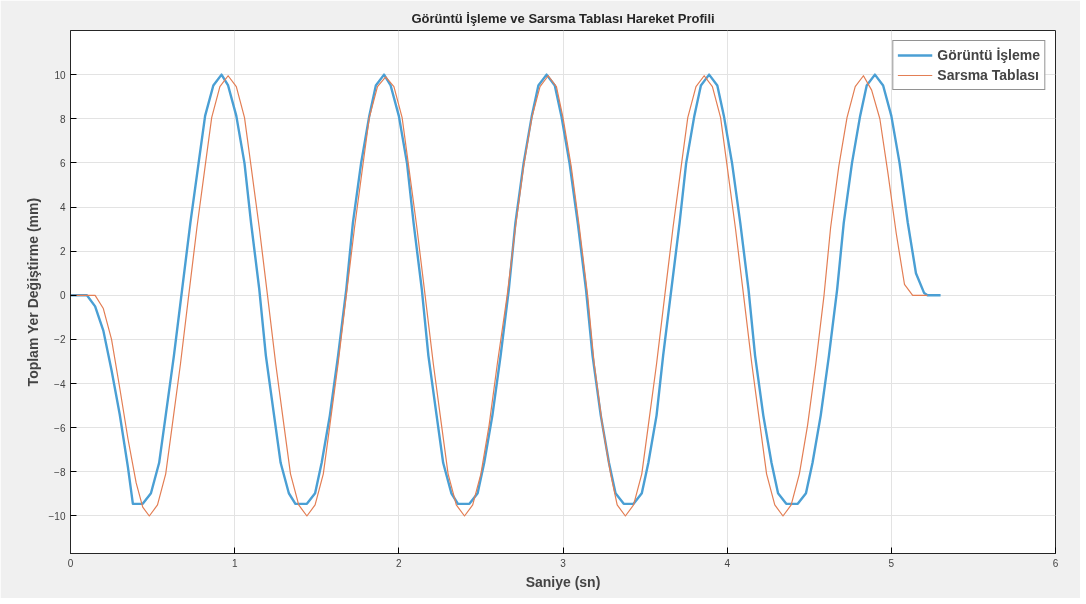 The width and height of the screenshot is (1086, 604). Describe the element at coordinates (62, 208) in the screenshot. I see `y-tick-label: 4` at that location.